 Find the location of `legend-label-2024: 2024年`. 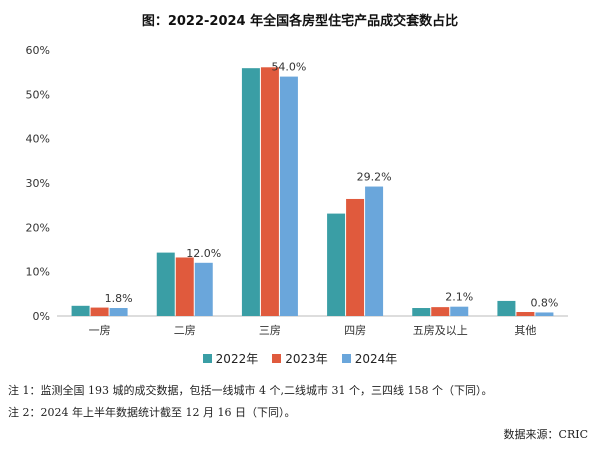

legend-label-2024: 2024年 is located at coordinates (376, 359).